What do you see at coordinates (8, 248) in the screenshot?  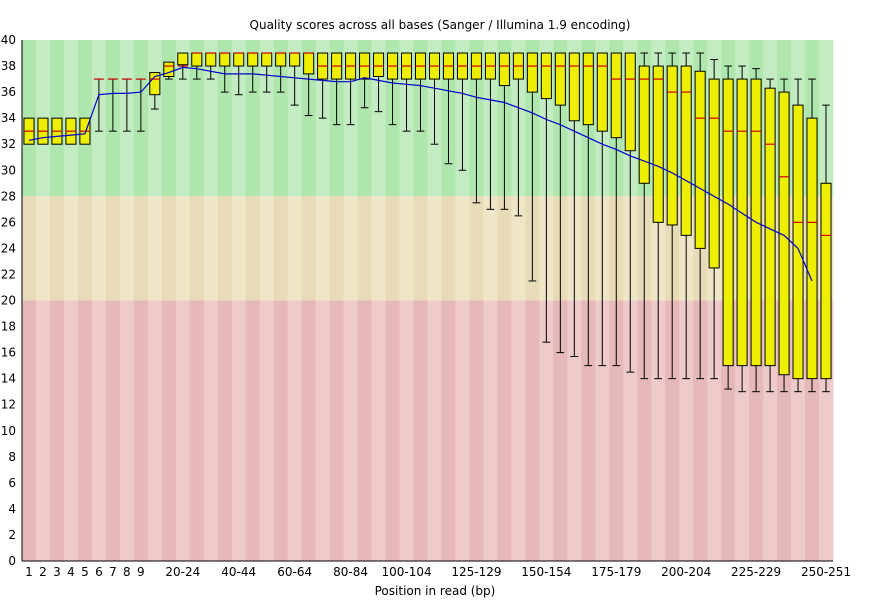 I see `y-tick-label: 24` at bounding box center [8, 248].